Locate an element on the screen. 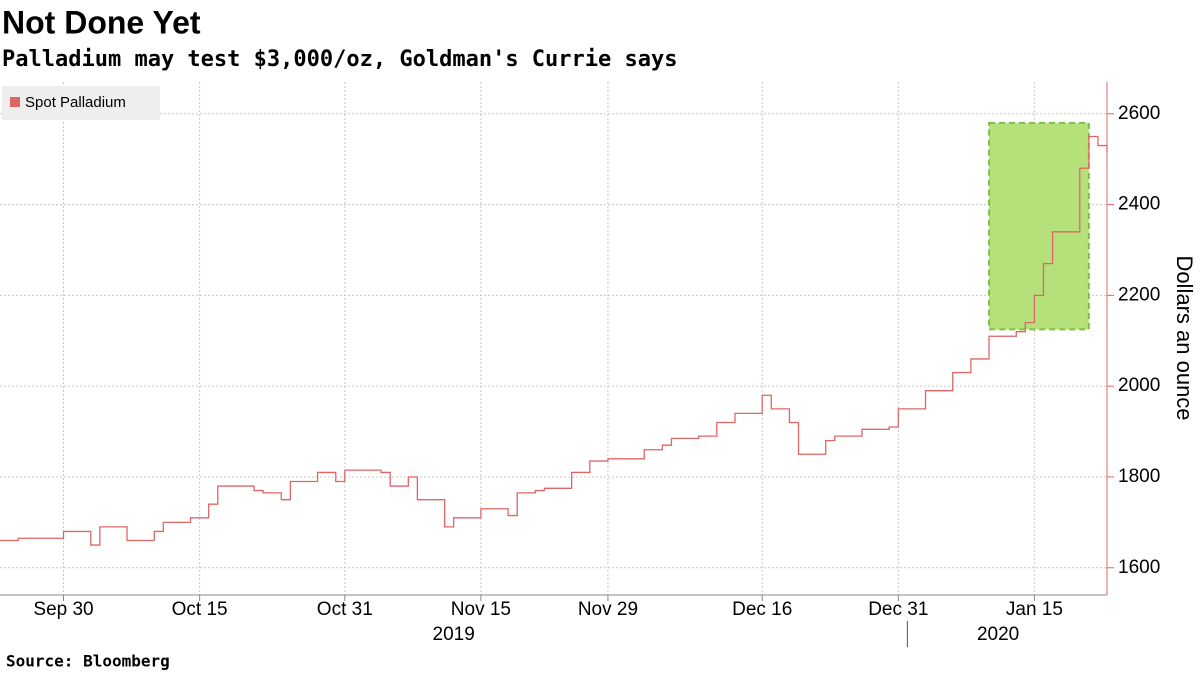 This screenshot has width=1200, height=675. y-tick-label: 2200 is located at coordinates (1139, 294).